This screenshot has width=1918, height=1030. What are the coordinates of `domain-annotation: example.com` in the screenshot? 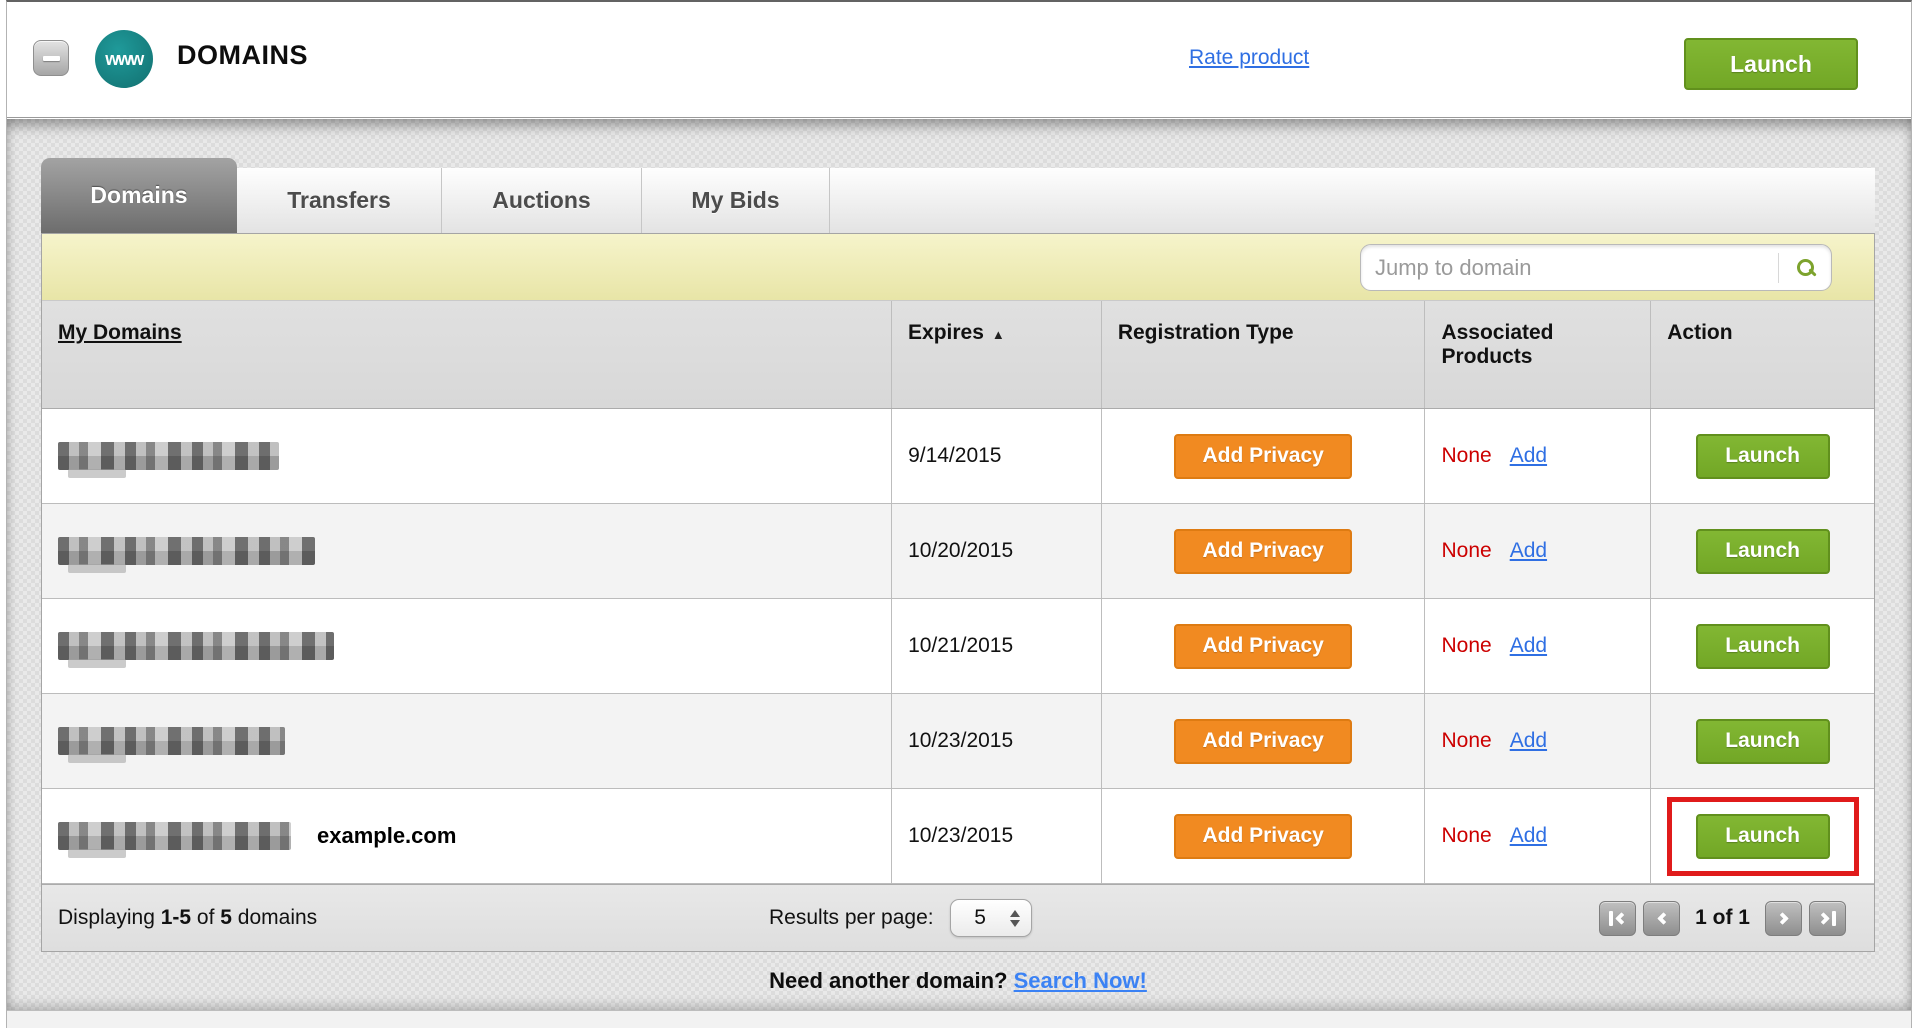 It's located at (387, 835).